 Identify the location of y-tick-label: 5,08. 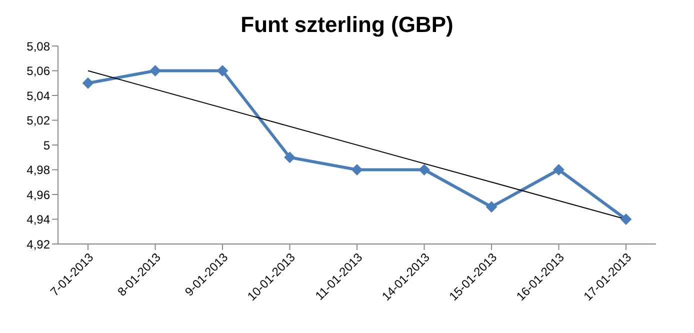
(38, 46).